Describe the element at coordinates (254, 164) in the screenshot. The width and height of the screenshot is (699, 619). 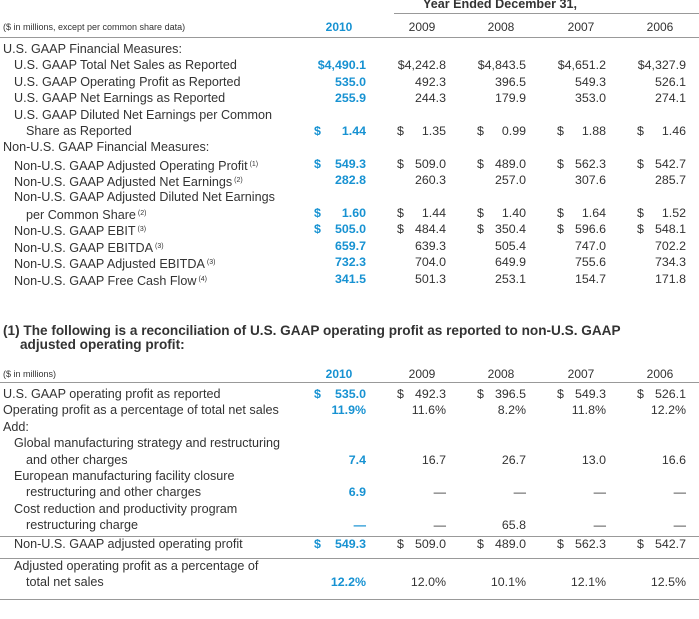
I see `footnote-marker: (1)` at that location.